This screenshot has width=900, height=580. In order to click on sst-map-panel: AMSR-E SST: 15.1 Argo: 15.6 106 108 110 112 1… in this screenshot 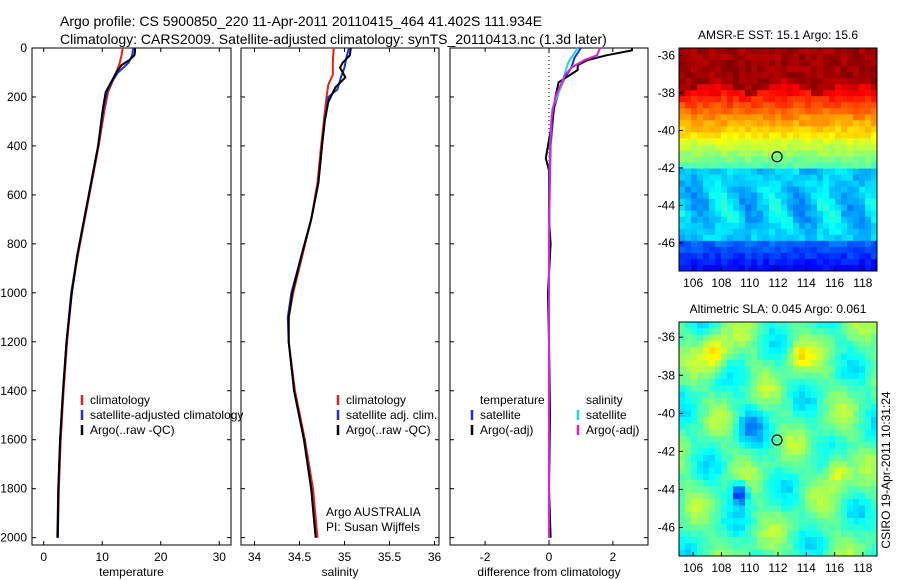, I will do `click(768, 159)`.